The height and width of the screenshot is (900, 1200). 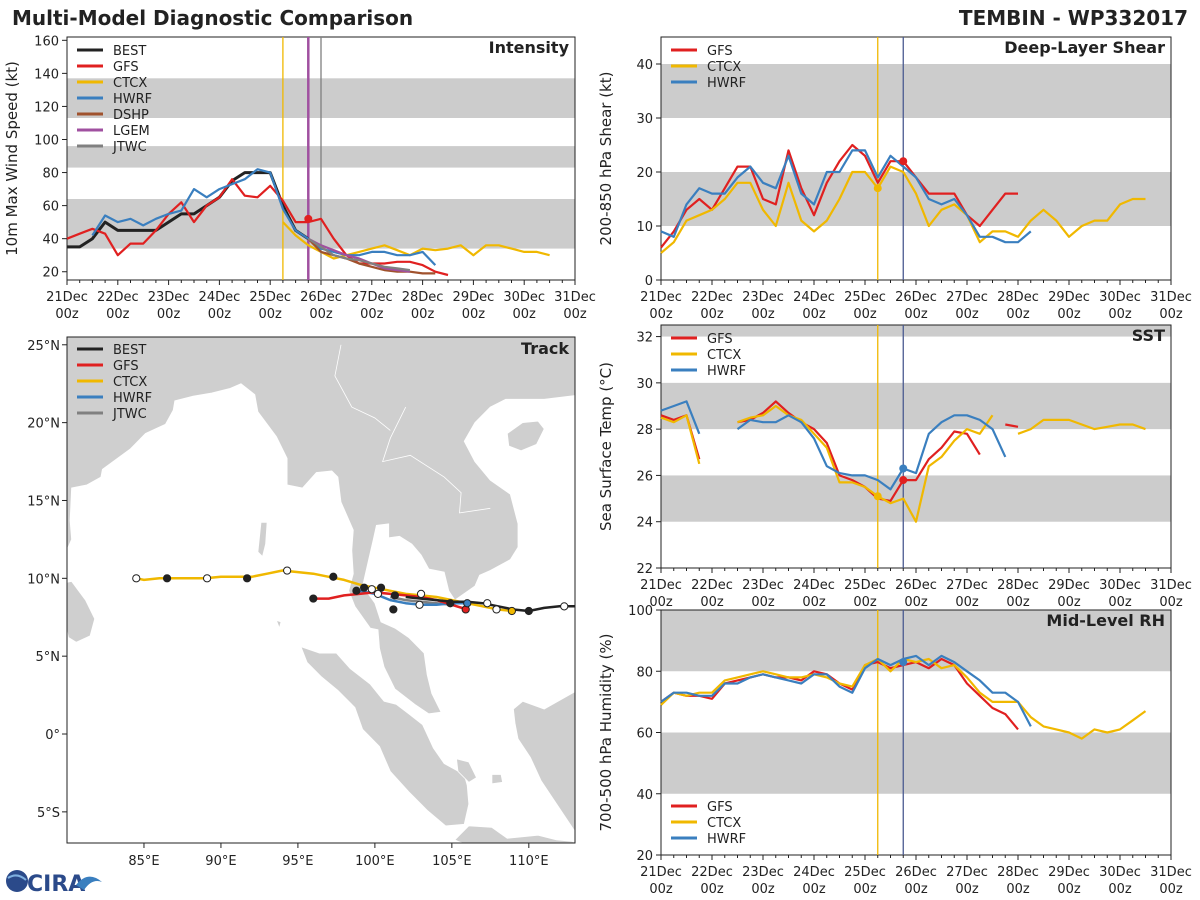 What do you see at coordinates (606, 159) in the screenshot?
I see `y-axis-label: 200-850 hPa Shear (kt)` at bounding box center [606, 159].